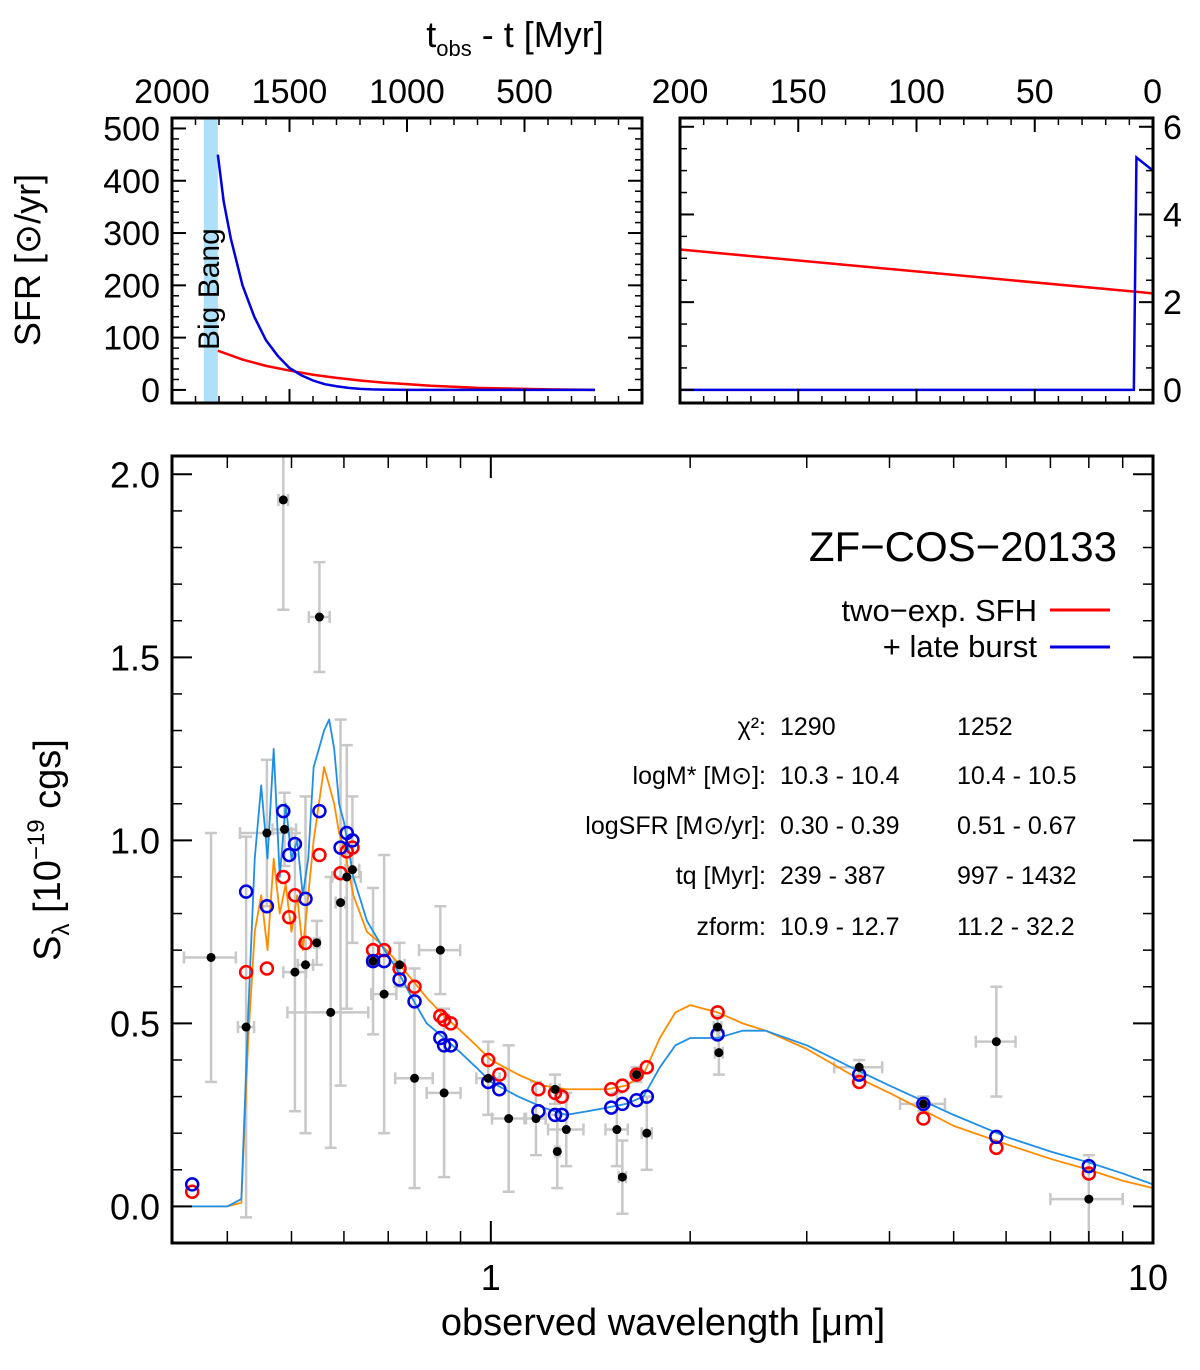 This screenshot has height=1370, width=1200. What do you see at coordinates (1035, 92) in the screenshot?
I see `sfh-right-x-tick-label: 50` at bounding box center [1035, 92].